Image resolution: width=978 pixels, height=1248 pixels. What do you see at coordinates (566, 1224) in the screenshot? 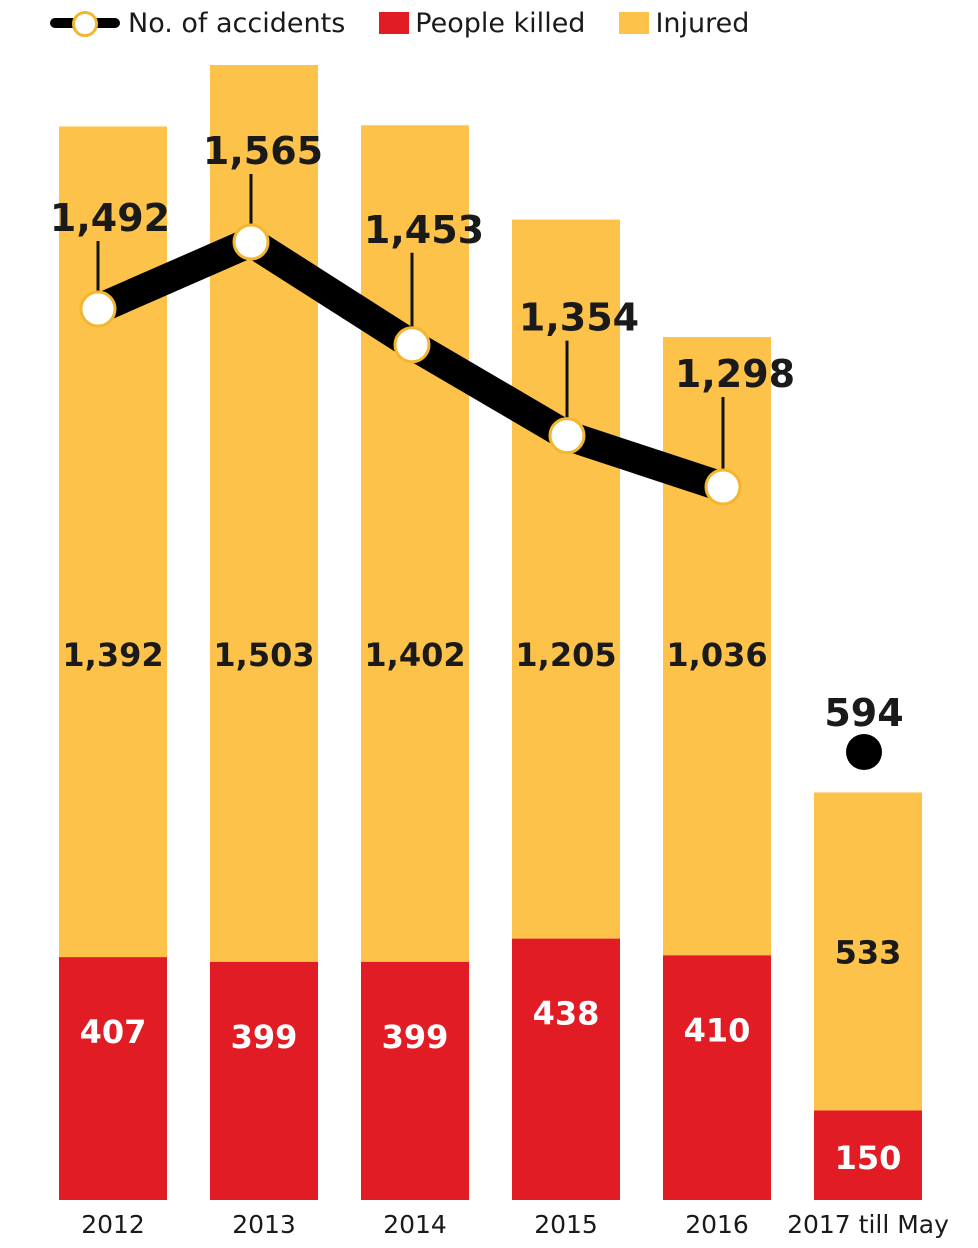
I see `tick-label-3: 2015` at bounding box center [566, 1224].